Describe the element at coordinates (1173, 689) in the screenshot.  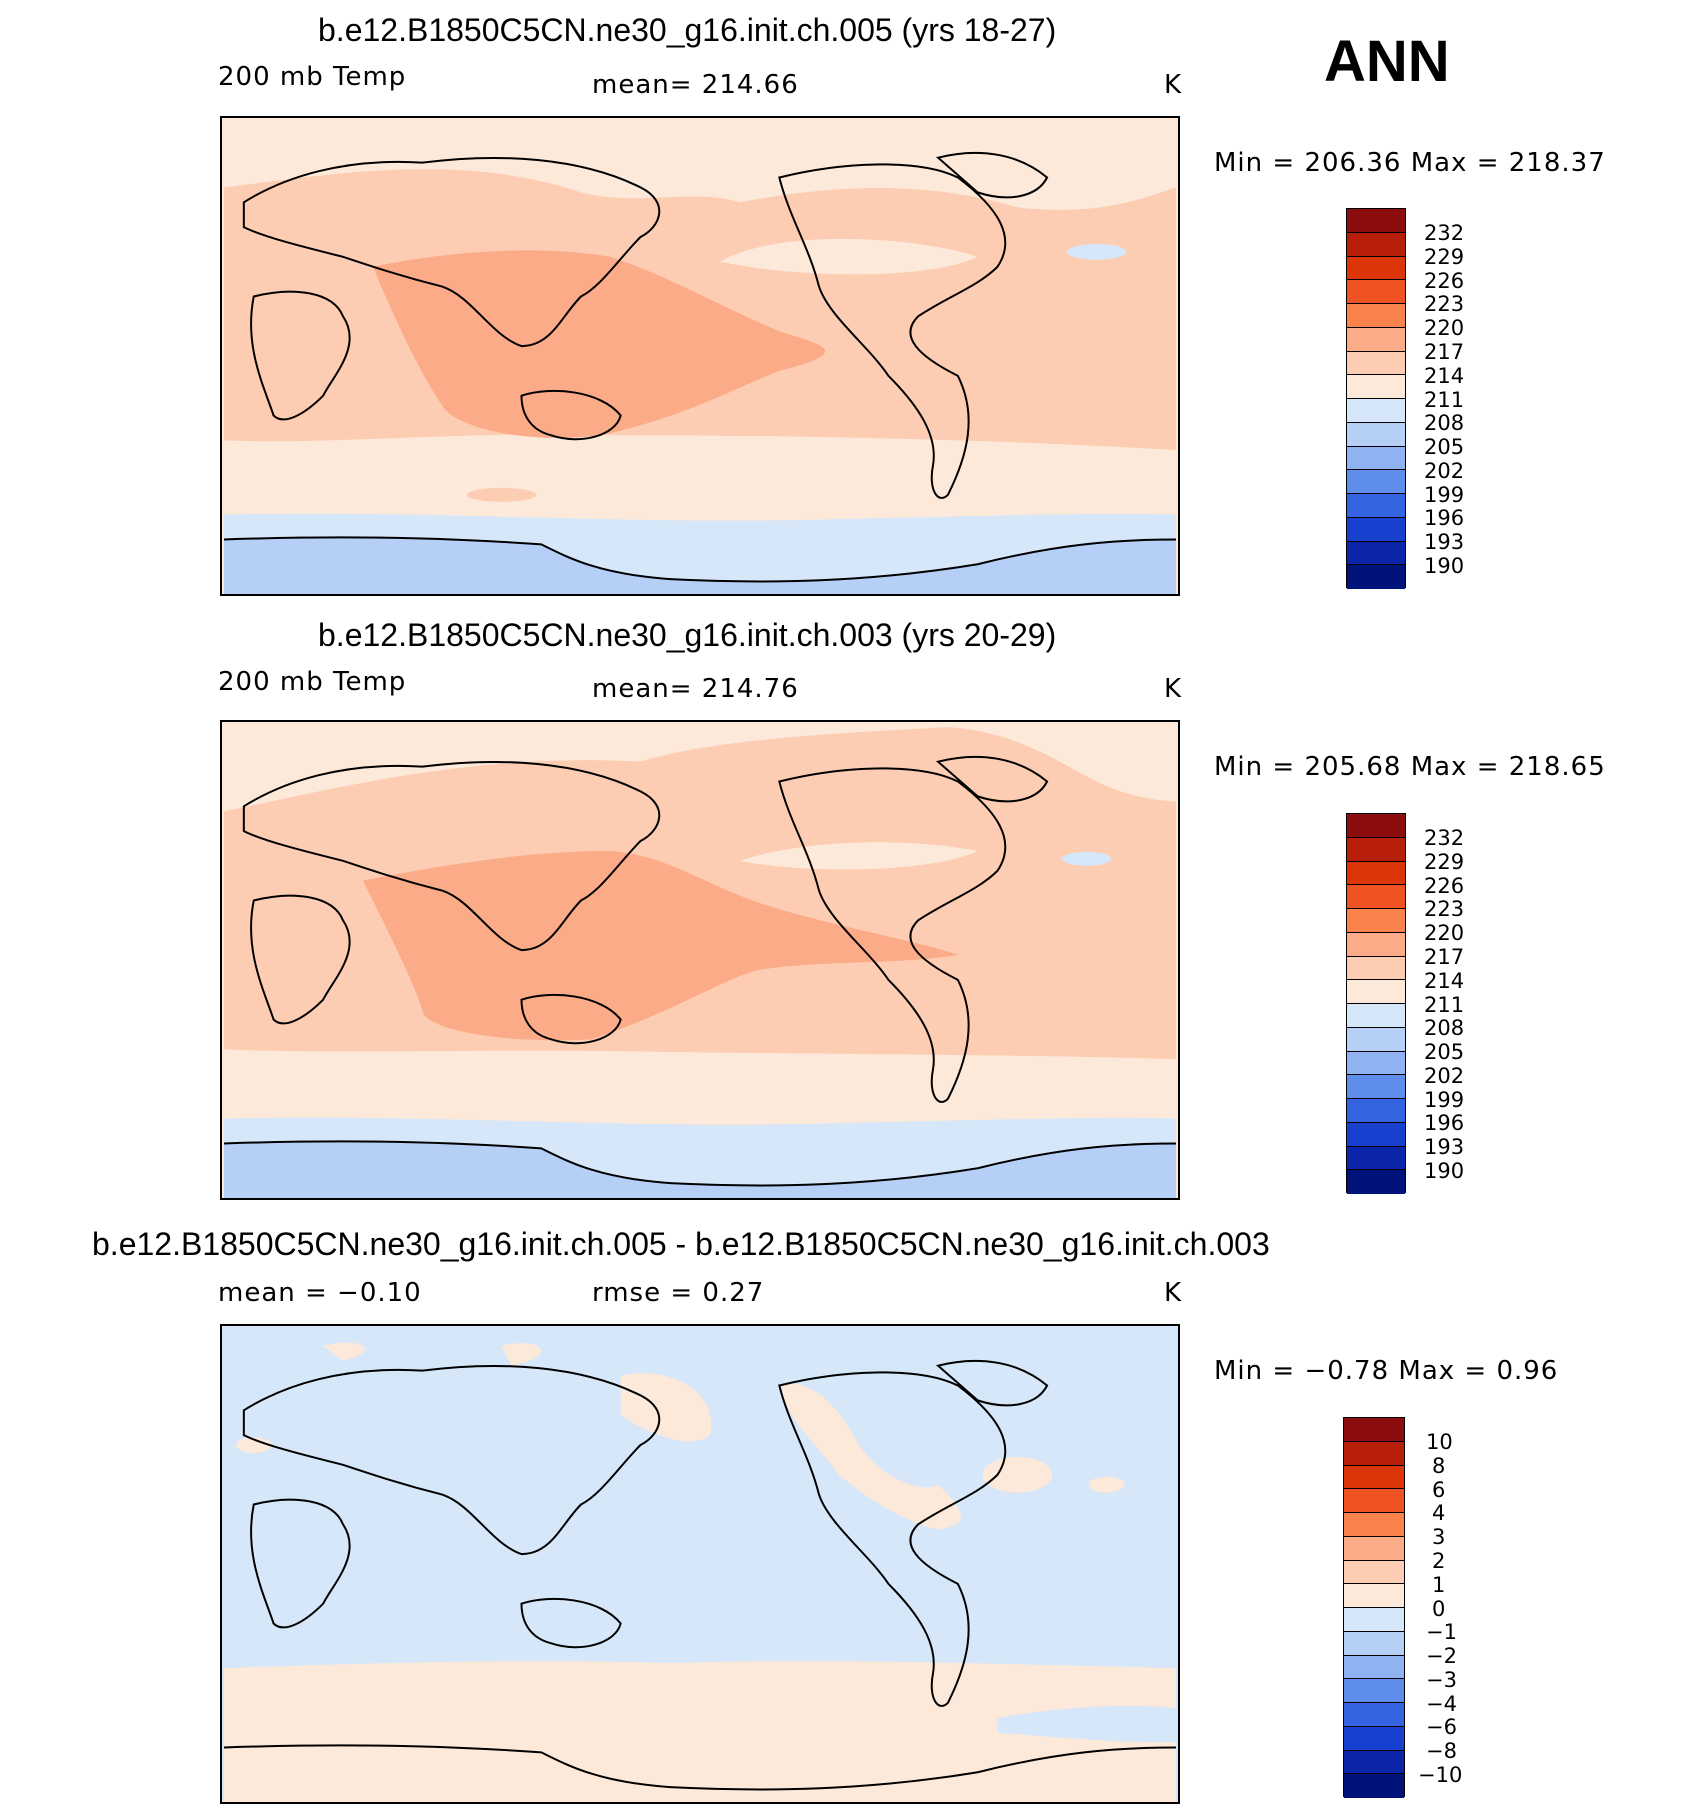
I see `panel-2-units: K` at that location.